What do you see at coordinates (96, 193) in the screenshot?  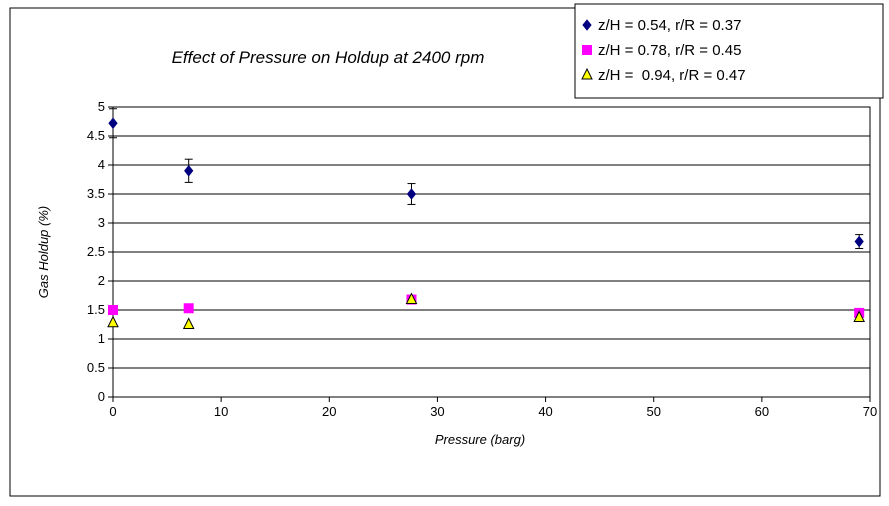 I see `y-tick-label: 3.5` at bounding box center [96, 193].